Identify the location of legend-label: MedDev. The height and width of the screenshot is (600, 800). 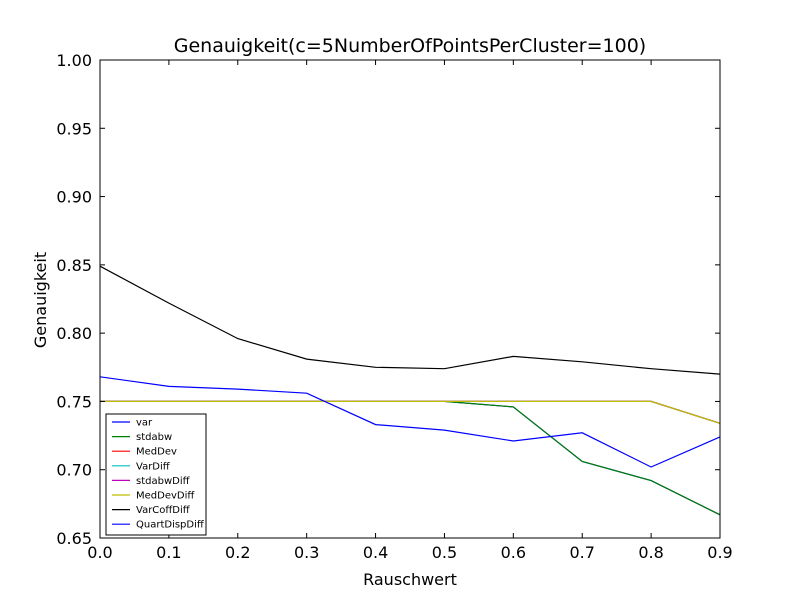
(156, 452).